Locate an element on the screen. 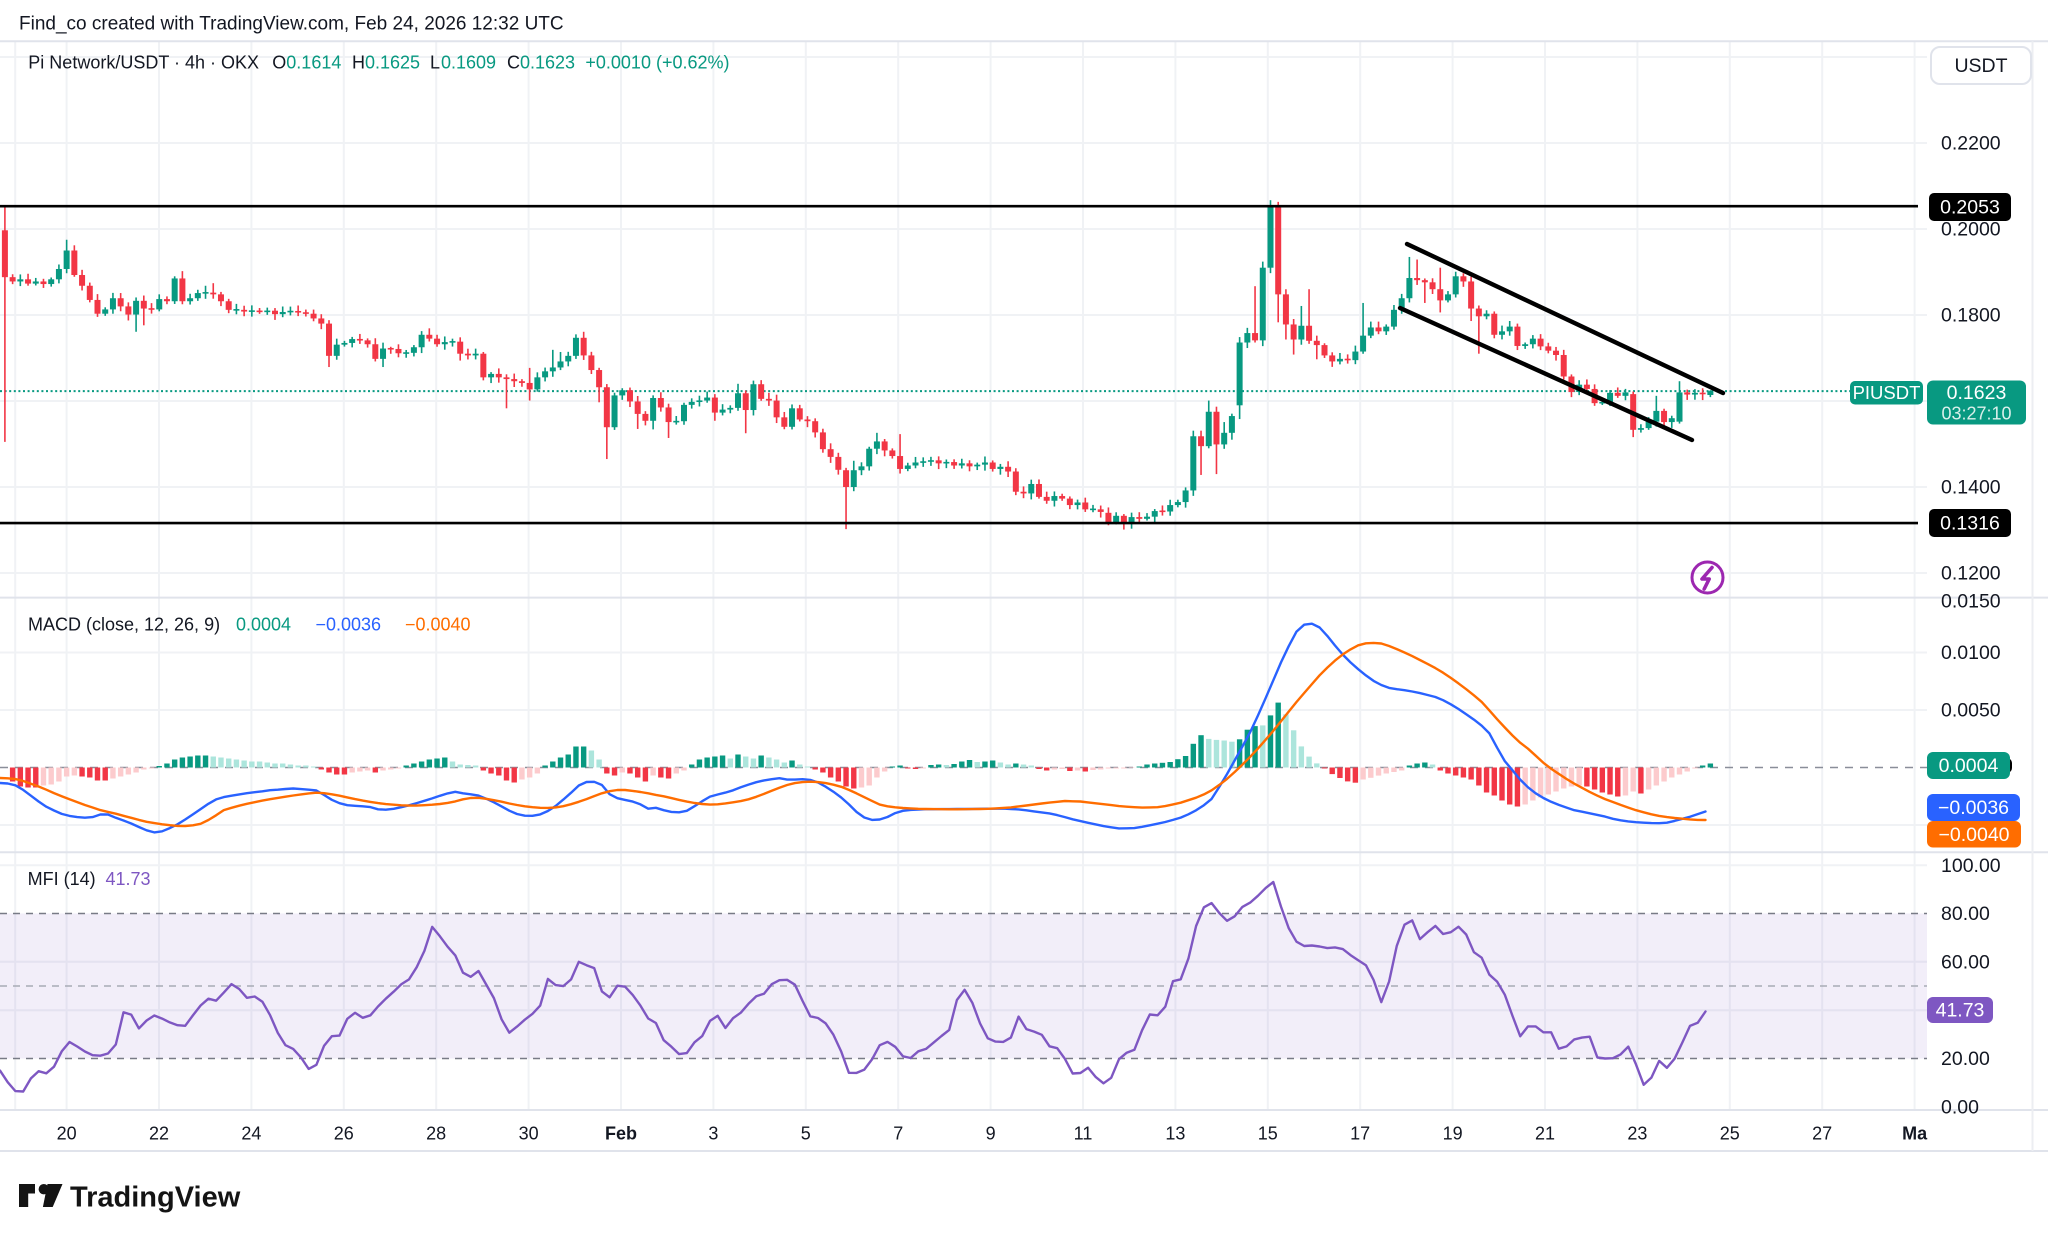  svg-text: PIUSDT is located at coordinates (1887, 392).